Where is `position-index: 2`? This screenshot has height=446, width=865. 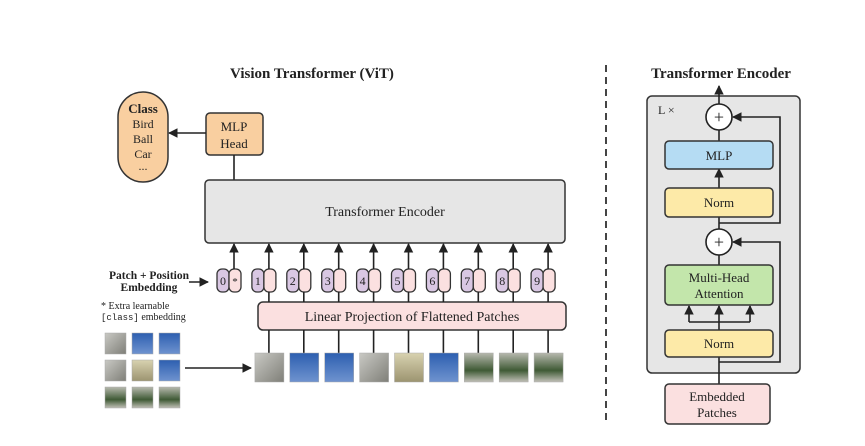
position-index: 2 is located at coordinates (293, 281).